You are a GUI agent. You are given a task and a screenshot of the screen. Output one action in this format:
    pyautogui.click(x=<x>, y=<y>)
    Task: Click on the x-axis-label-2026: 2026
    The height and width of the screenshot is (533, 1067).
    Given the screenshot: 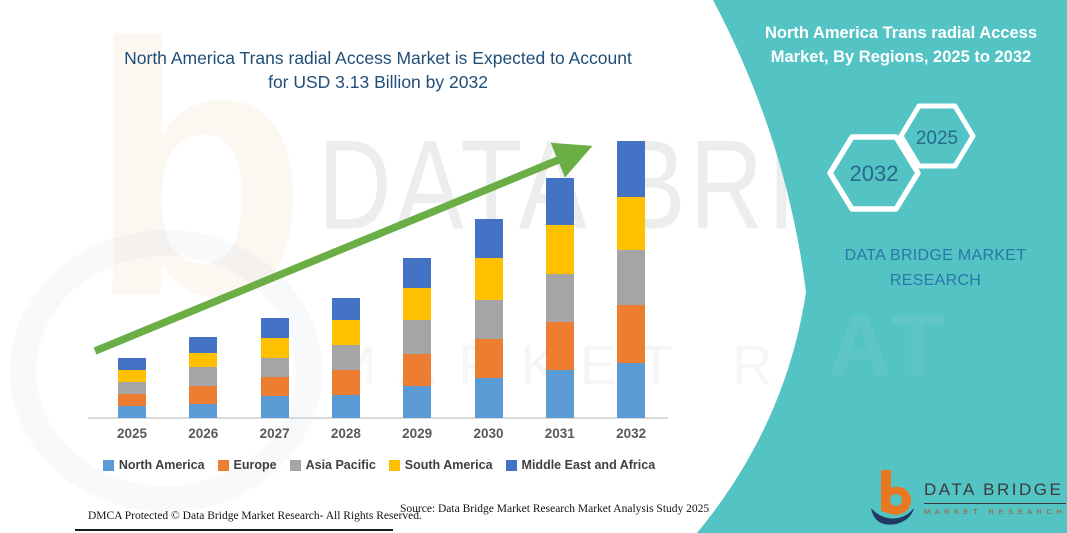 What is the action you would take?
    pyautogui.click(x=203, y=433)
    